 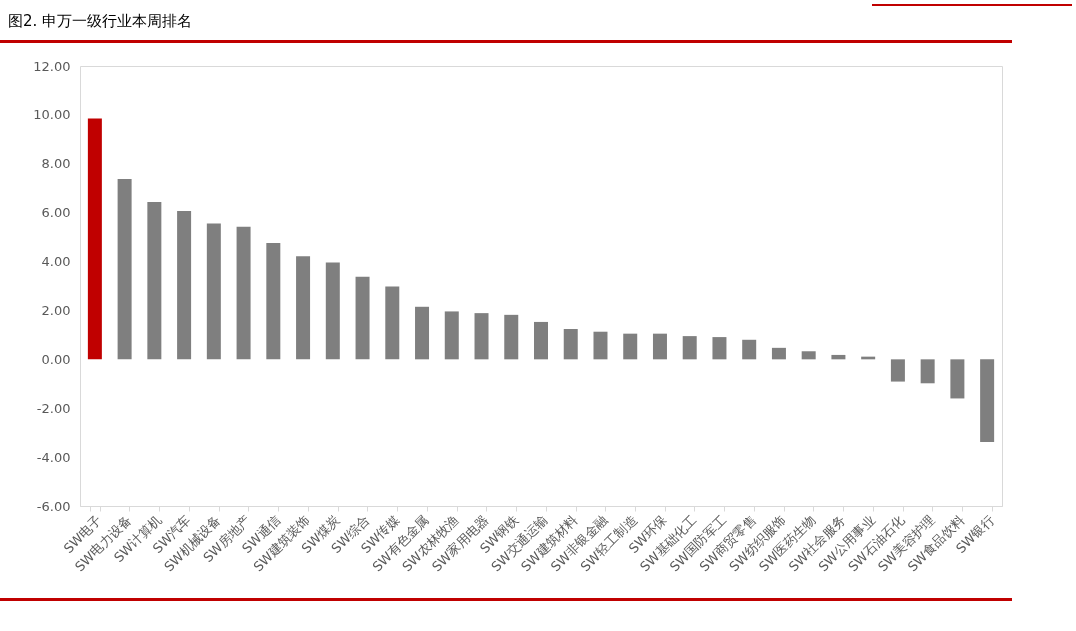 What do you see at coordinates (56, 262) in the screenshot?
I see `y-tick-label: 4.00` at bounding box center [56, 262].